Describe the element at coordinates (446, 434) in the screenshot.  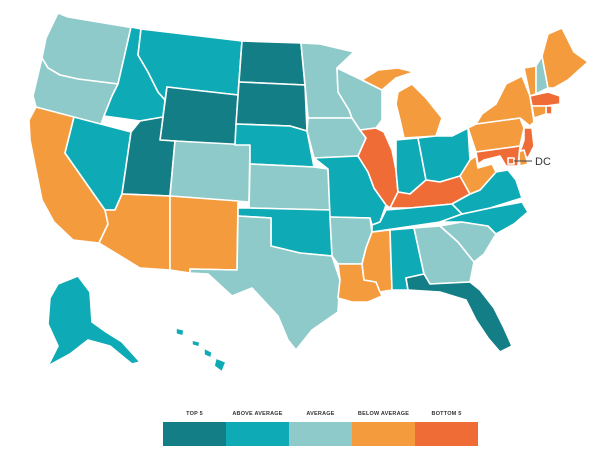
I see `legend-swatch-bottom5` at that location.